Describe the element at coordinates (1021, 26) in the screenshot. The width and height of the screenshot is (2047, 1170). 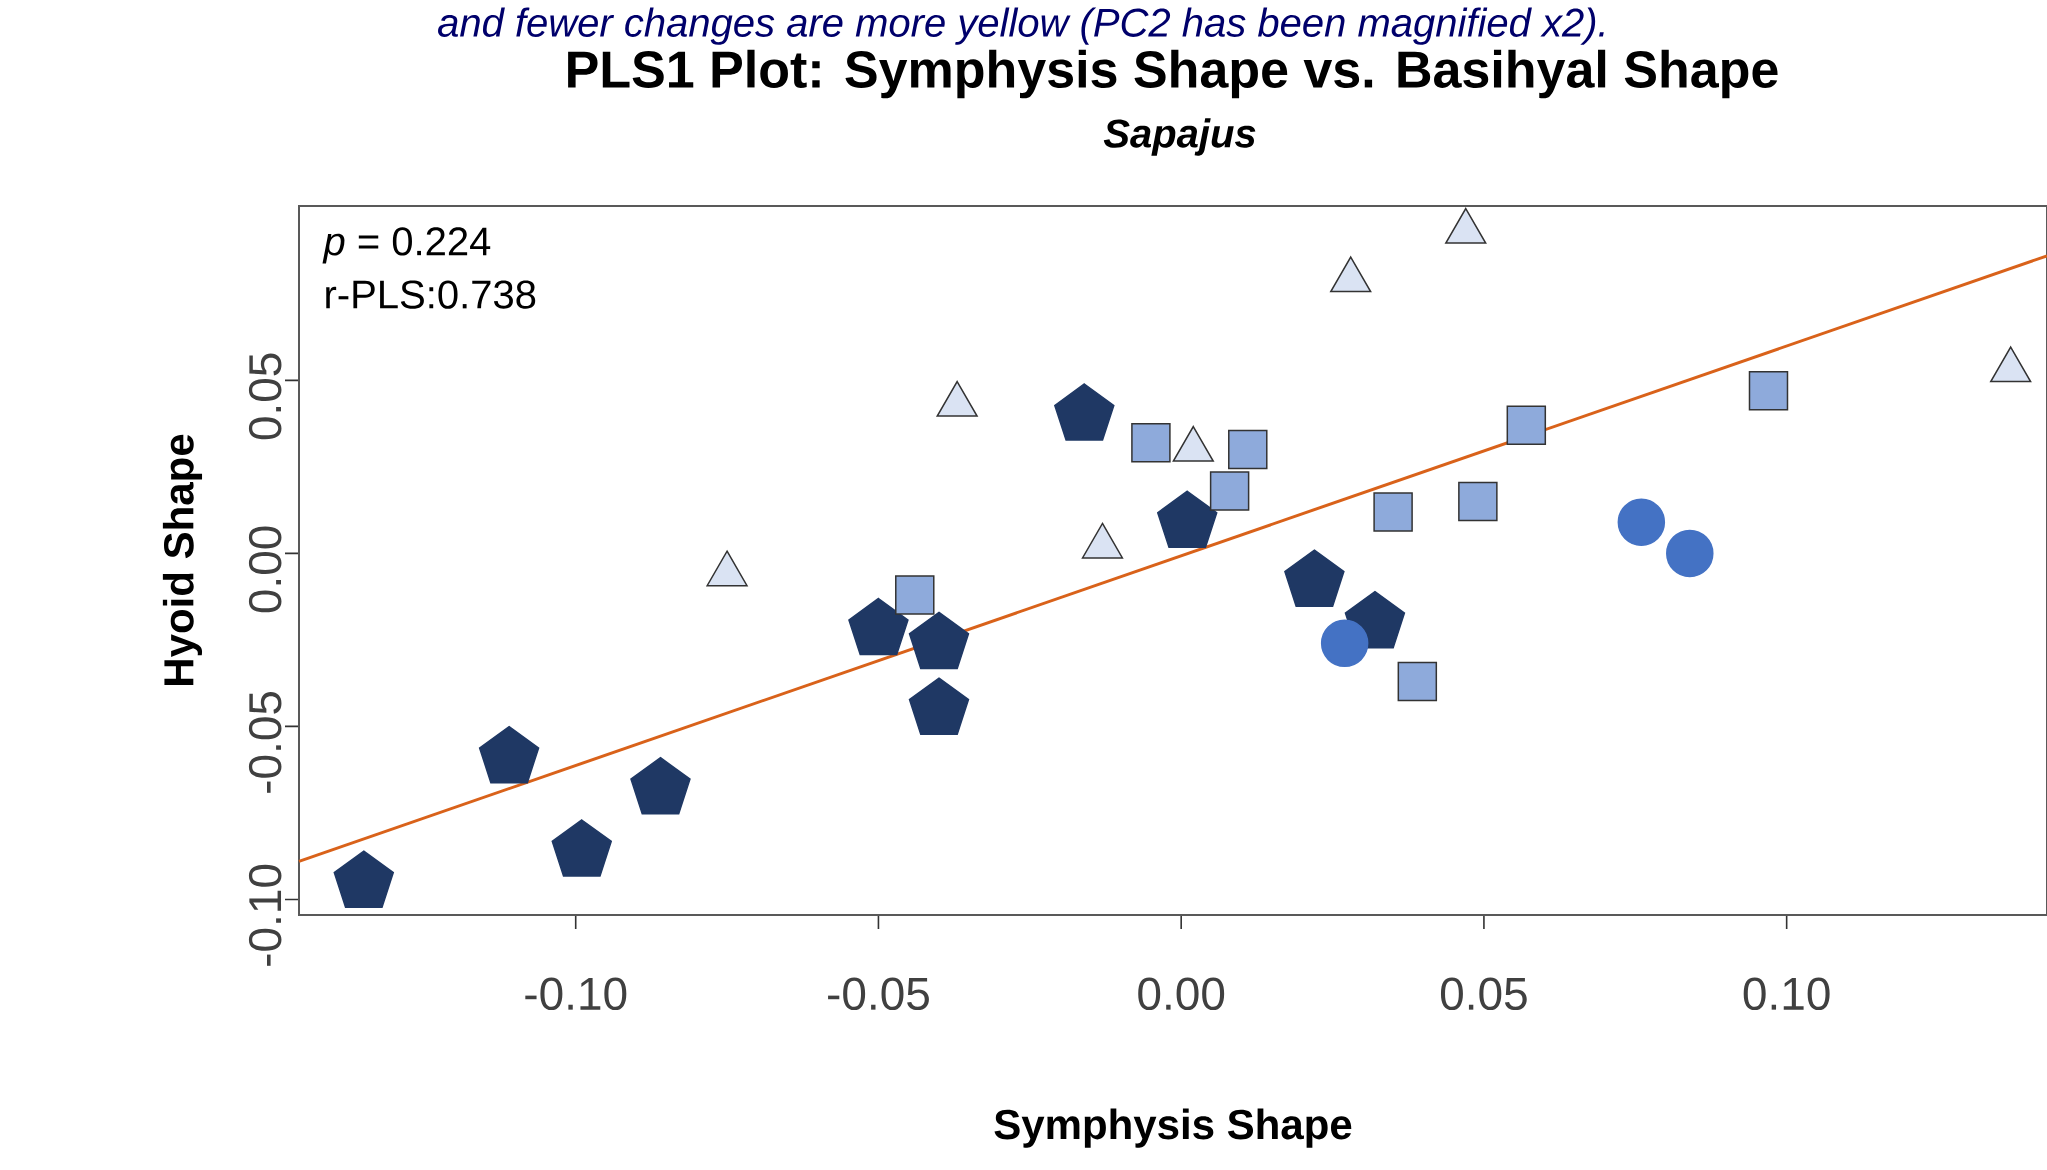
I see `text: and fewer changes are more yellow (PC2 has been magnified x2).` at that location.